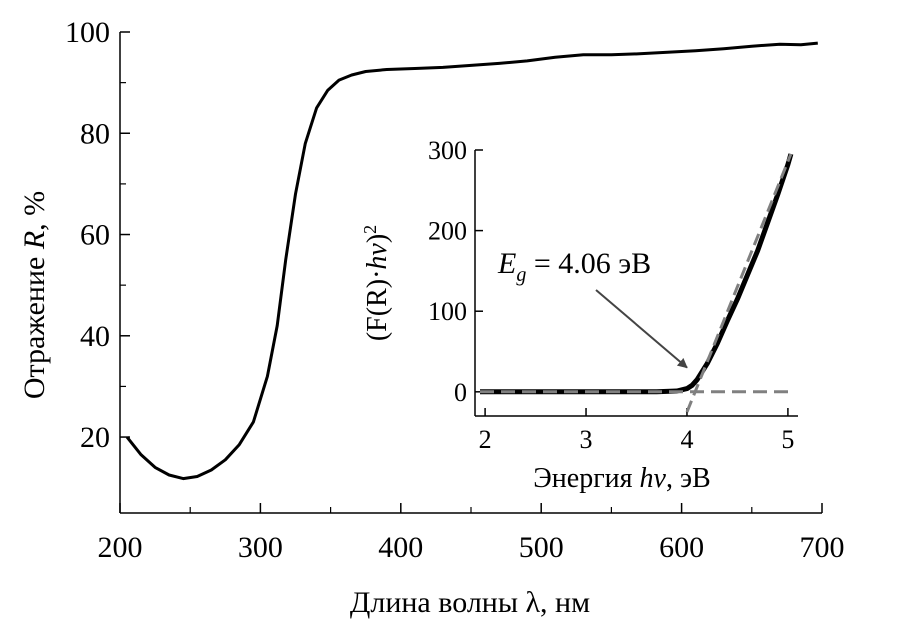 This screenshot has height=627, width=897. I want to click on inset-y-axis-title-left: (F(R)·, so click(377, 306).